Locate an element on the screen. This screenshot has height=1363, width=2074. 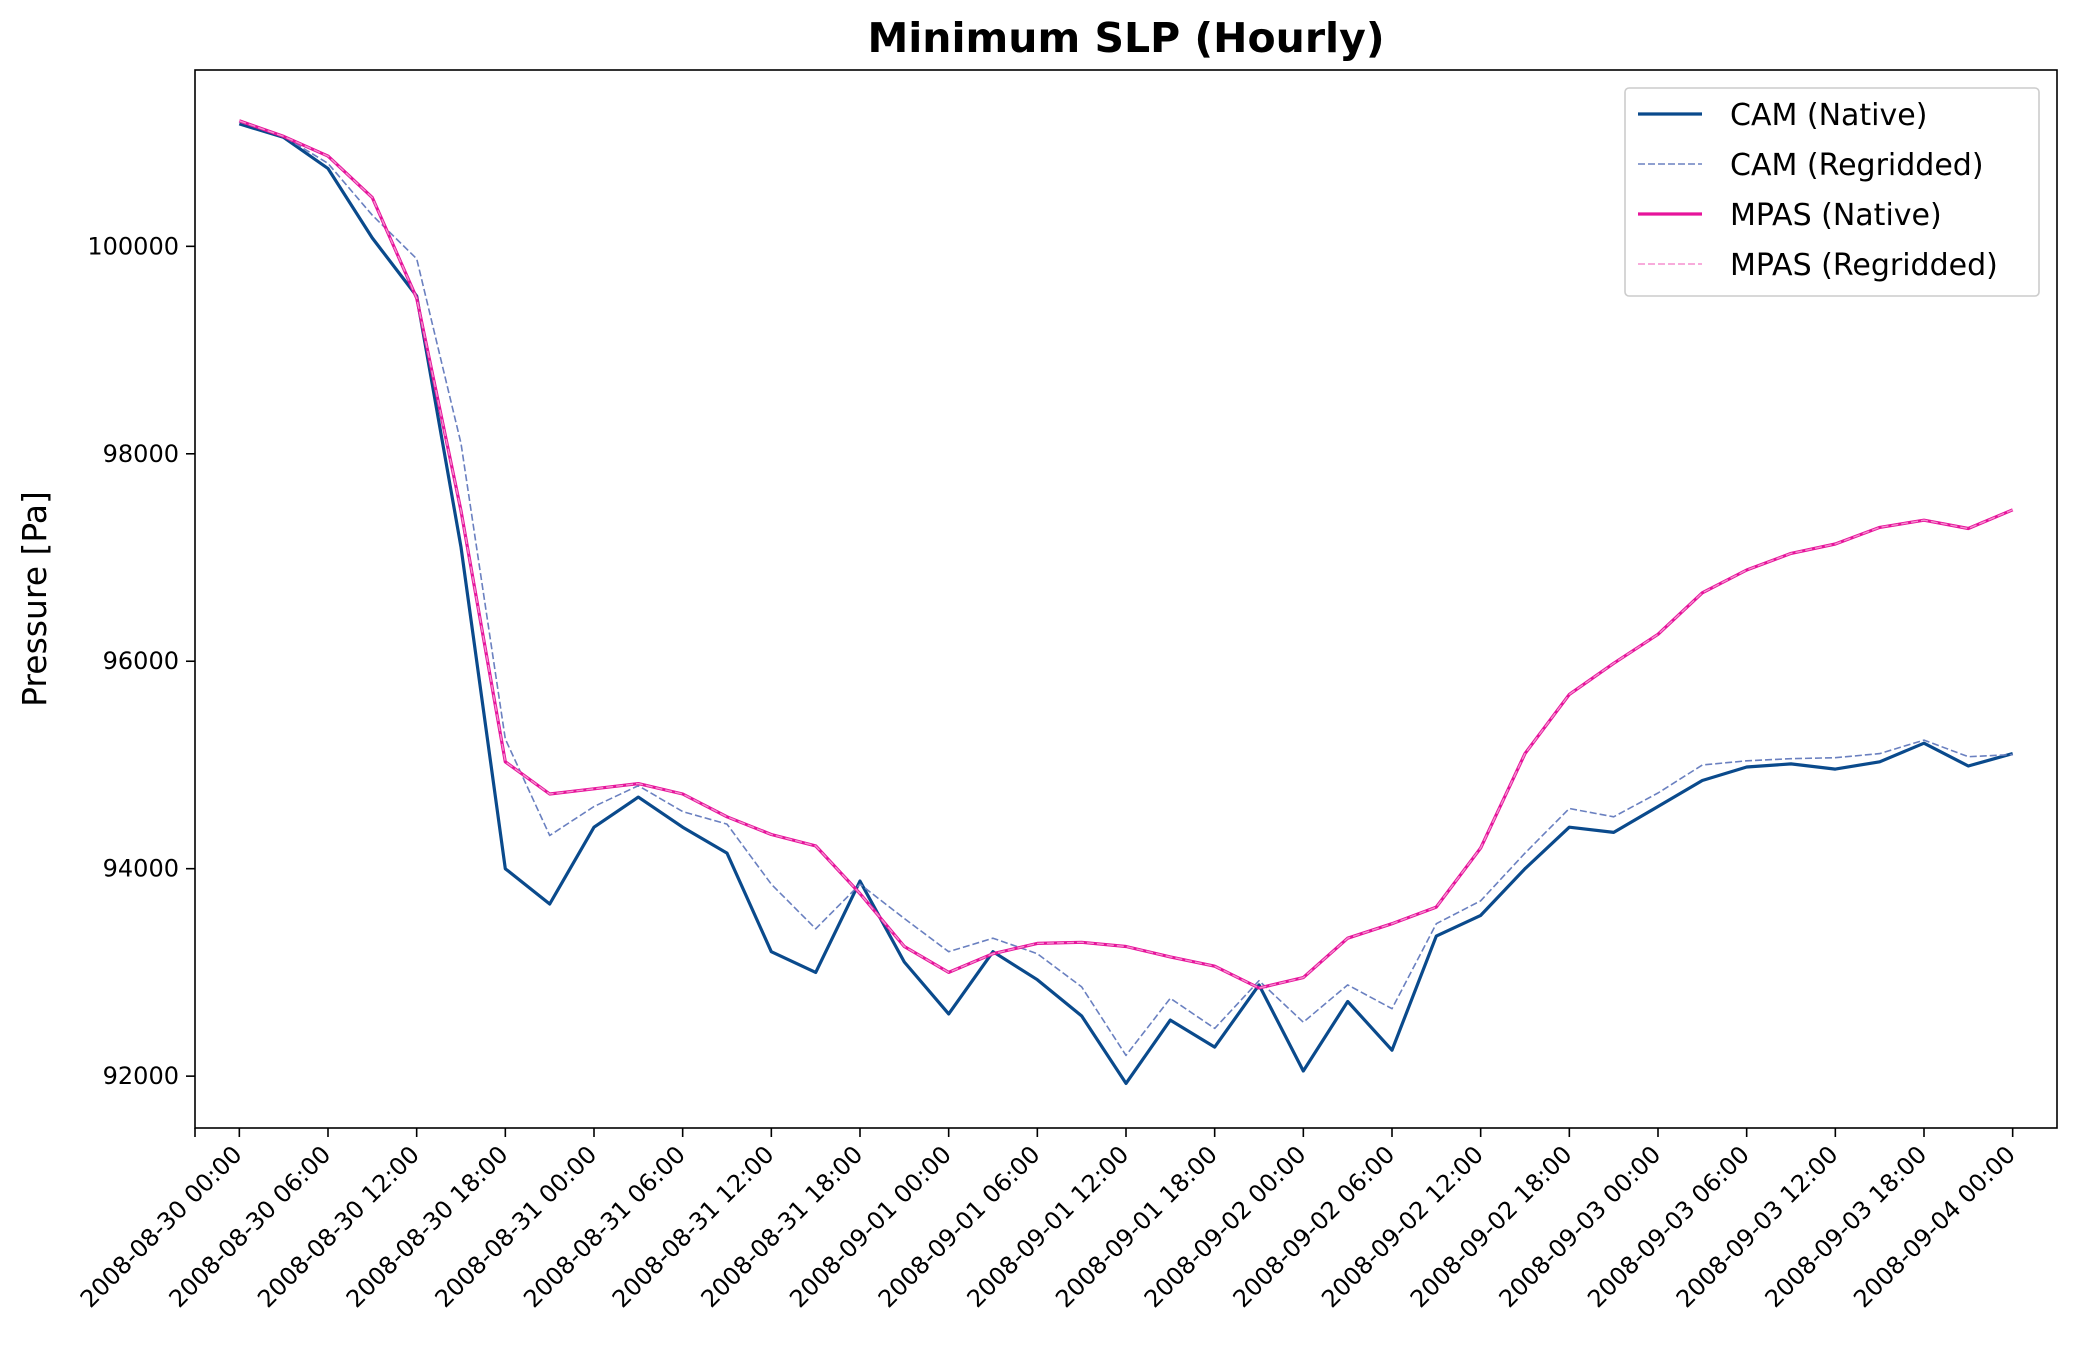
legend-box is located at coordinates (1832, 192).